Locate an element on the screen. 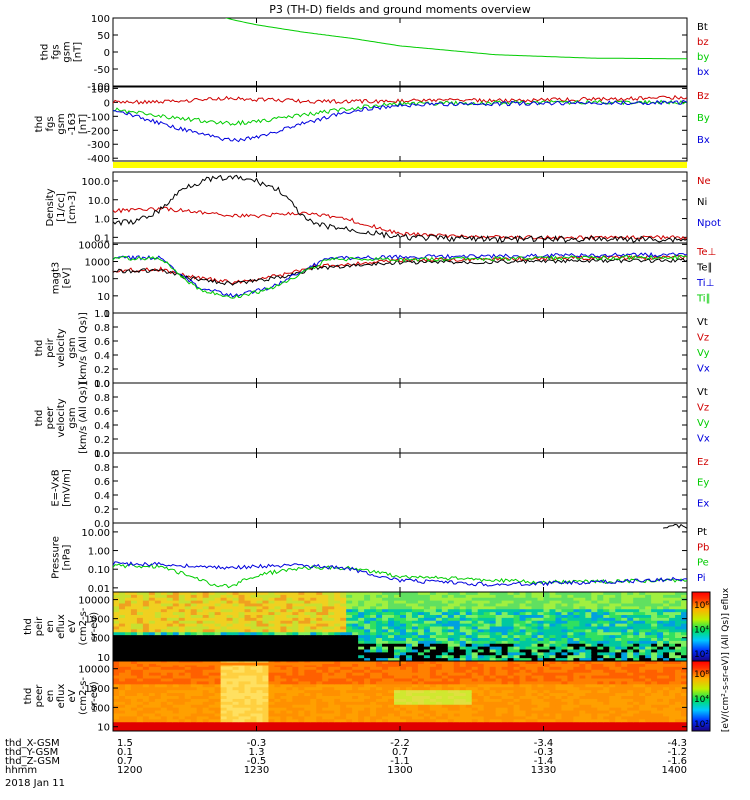 The image size is (750, 800). panel-ylabel-line: peer is located at coordinates (50, 418).